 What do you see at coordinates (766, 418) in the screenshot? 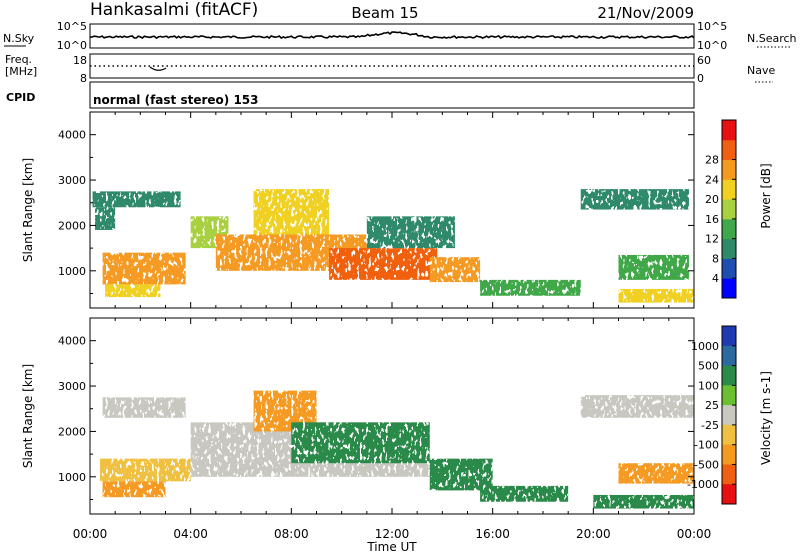
I see `velocity-colorbar-label: Velocity [m s-1]` at bounding box center [766, 418].